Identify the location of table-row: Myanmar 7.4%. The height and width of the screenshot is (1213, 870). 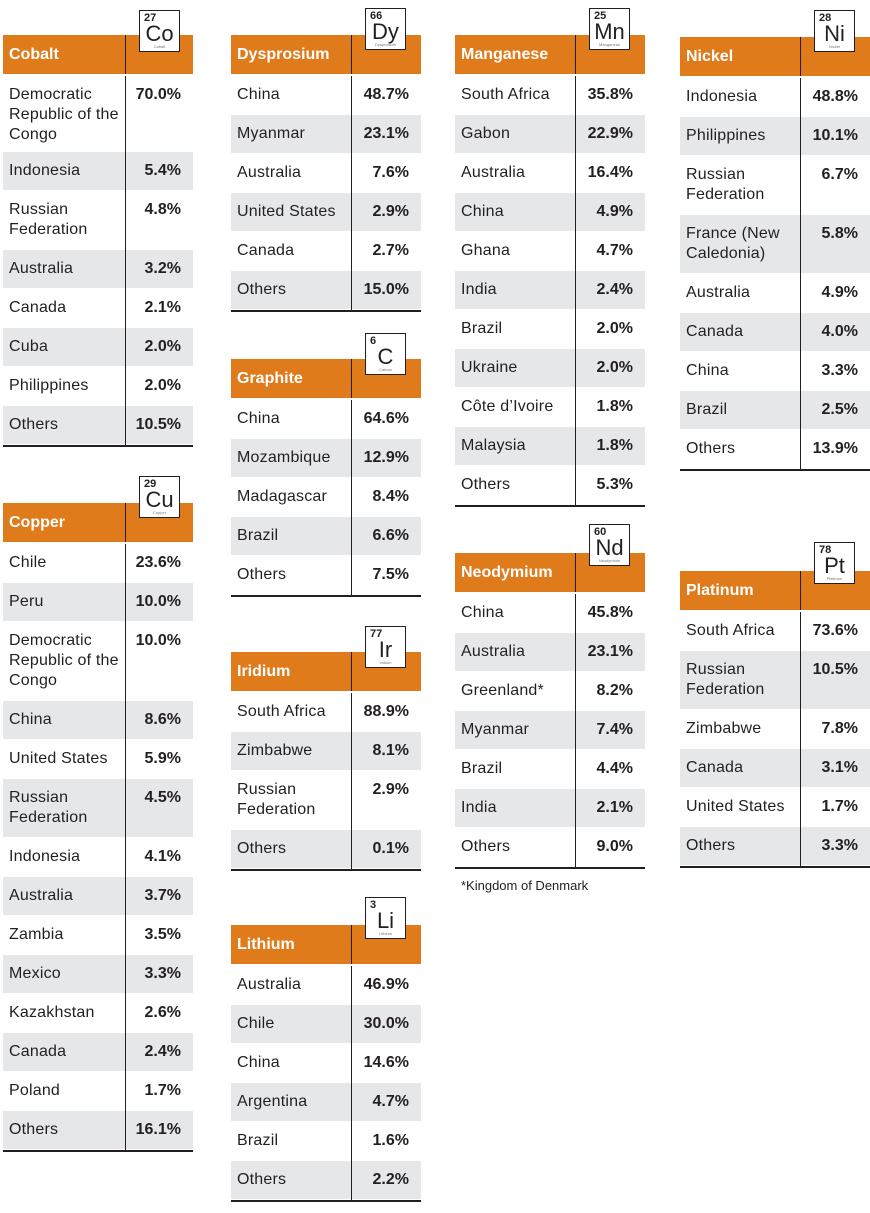
(550, 730).